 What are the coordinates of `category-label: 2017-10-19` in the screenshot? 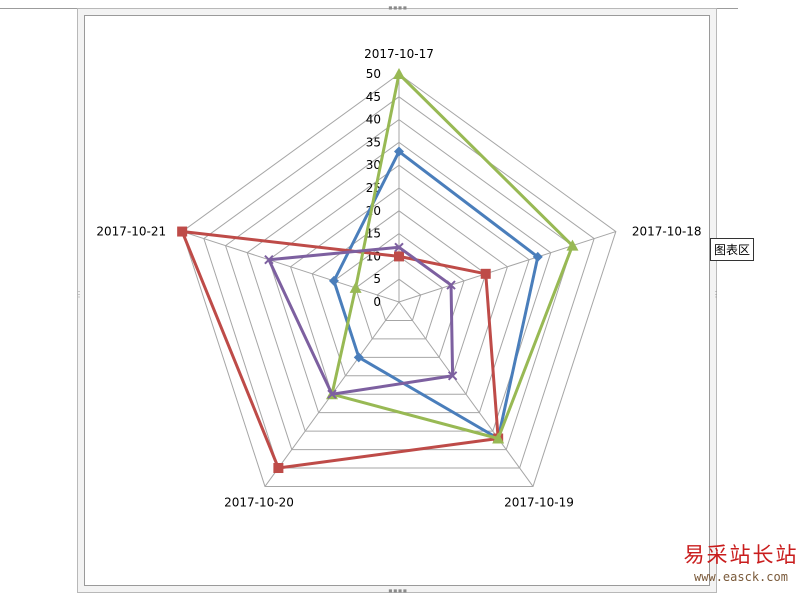 It's located at (539, 502).